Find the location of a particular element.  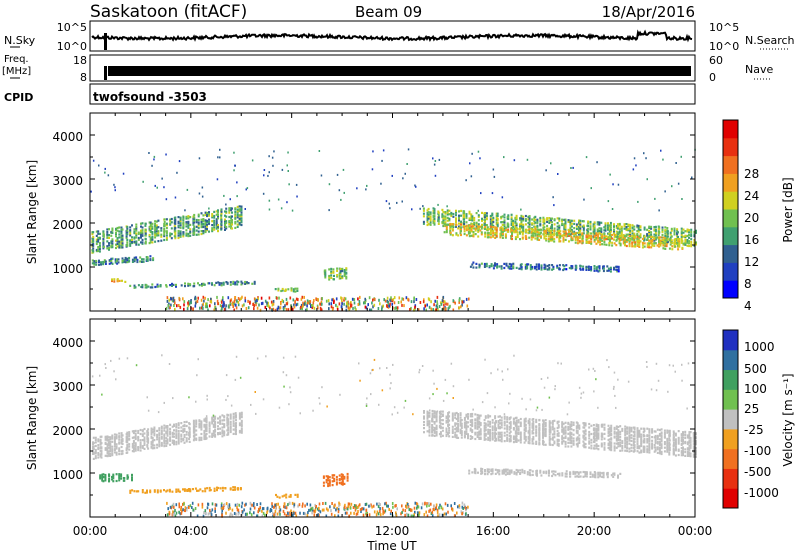

beam-title: Beam 09 is located at coordinates (388, 12).